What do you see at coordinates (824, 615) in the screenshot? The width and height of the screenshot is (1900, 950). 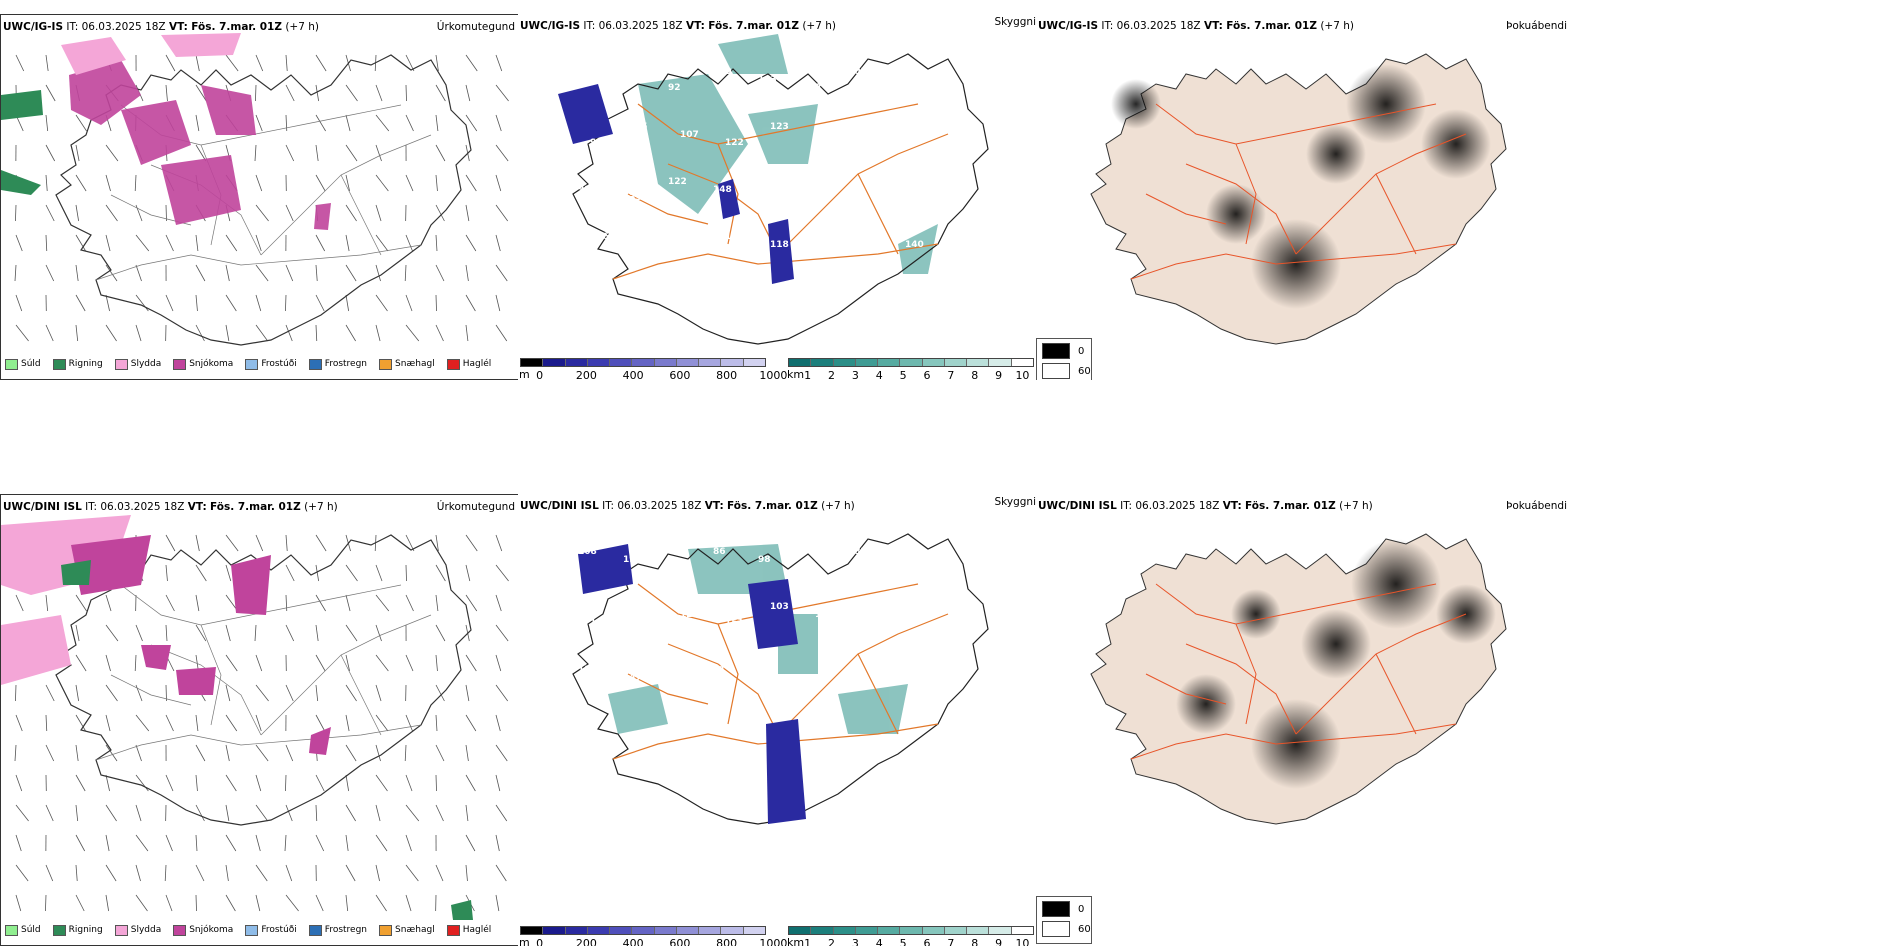 I see `cloudbase-label: 125` at bounding box center [824, 615].